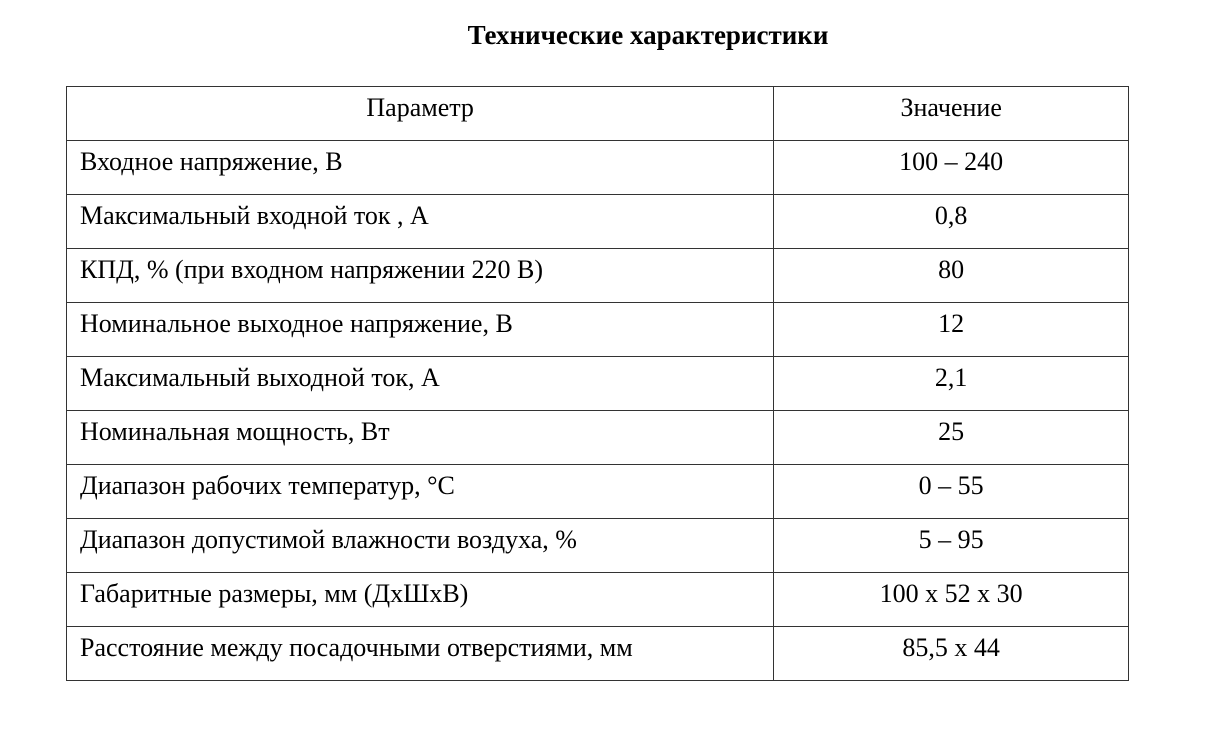  What do you see at coordinates (420, 545) in the screenshot?
I see `parameter-cell: Диапазон допустимой влажности воздуха, %` at bounding box center [420, 545].